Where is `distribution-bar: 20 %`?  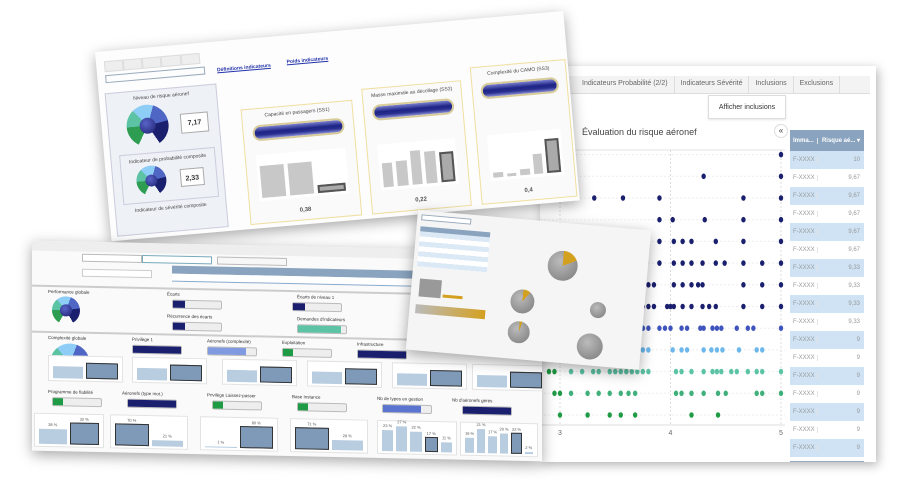 distribution-bar: 20 % is located at coordinates (504, 440).